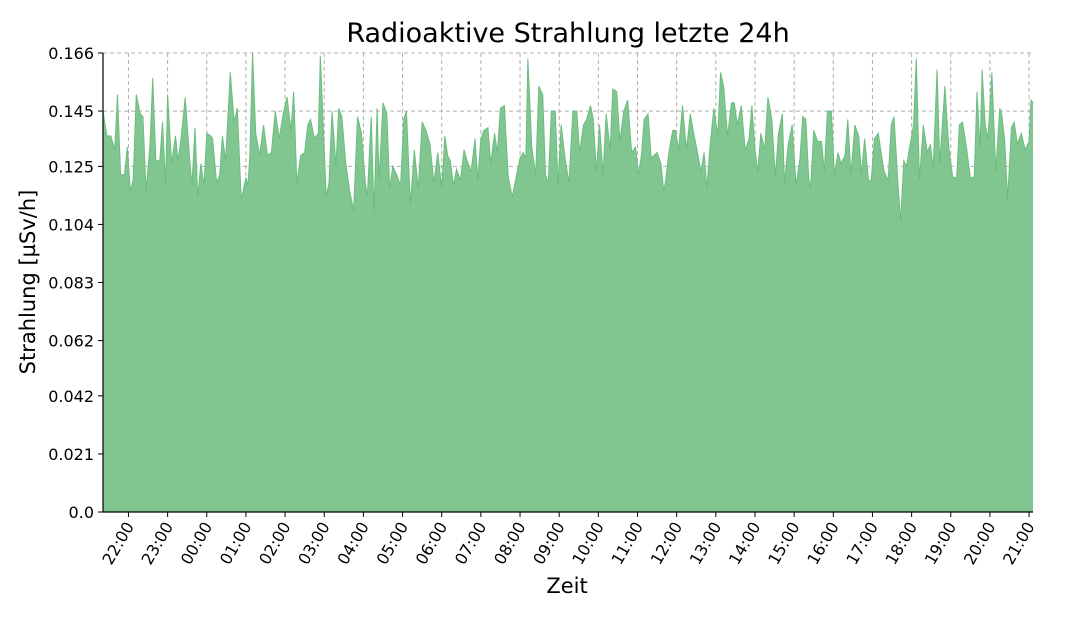 Image resolution: width=1066 pixels, height=618 pixels. I want to click on y-tick-label: 0.145, so click(71, 111).